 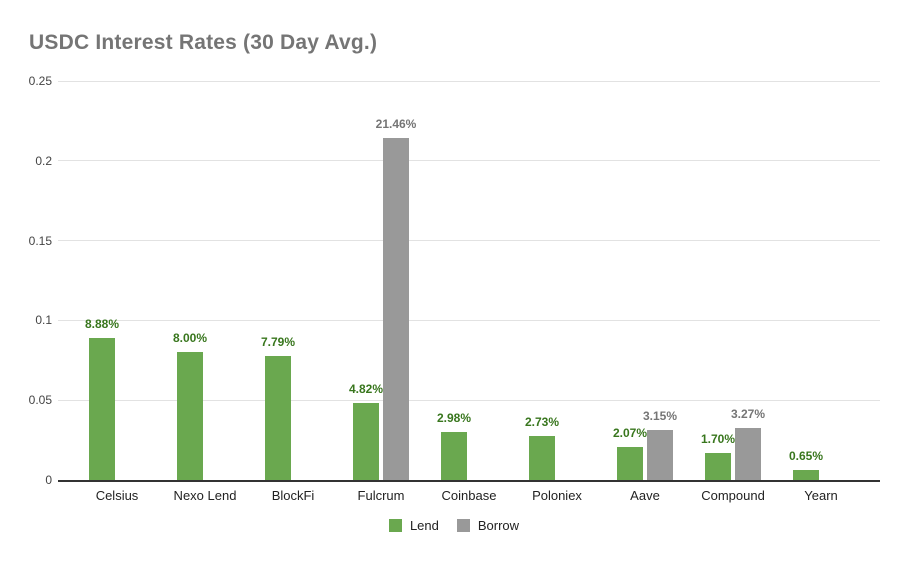 What do you see at coordinates (205, 495) in the screenshot?
I see `x-tick-label-nexo-lend: Nexo Lend` at bounding box center [205, 495].